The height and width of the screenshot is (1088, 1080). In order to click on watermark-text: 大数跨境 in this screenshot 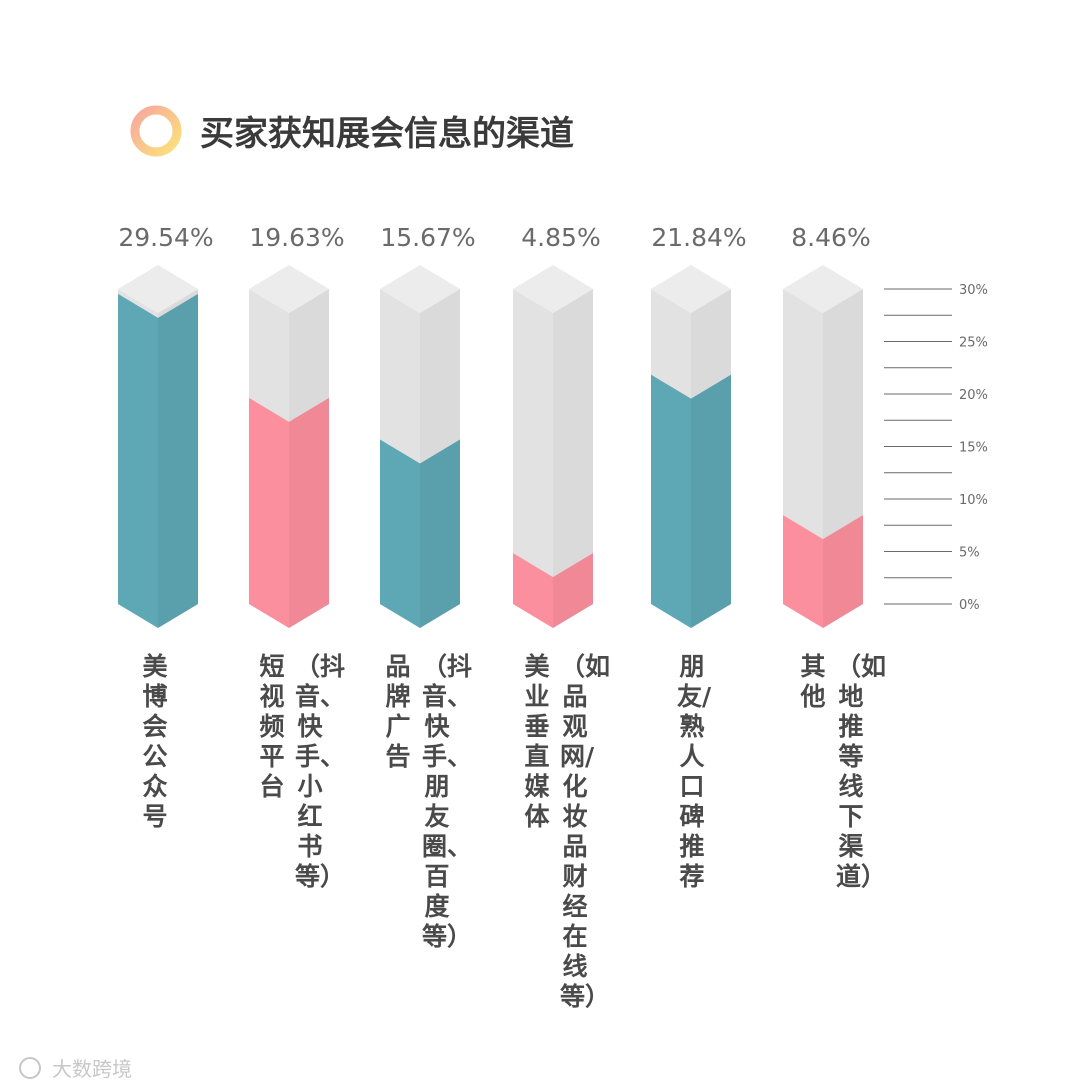, I will do `click(92, 1069)`.